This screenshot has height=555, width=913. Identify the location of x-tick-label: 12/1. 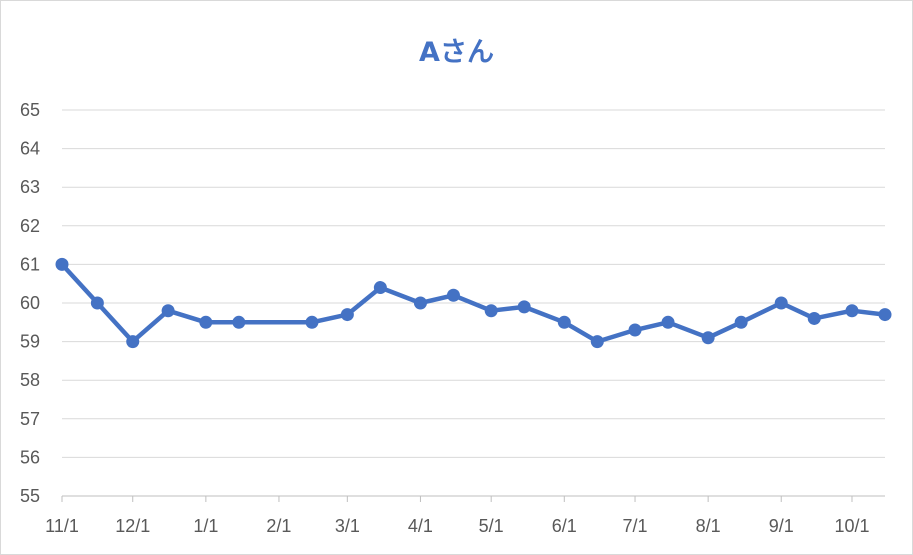
(132, 526).